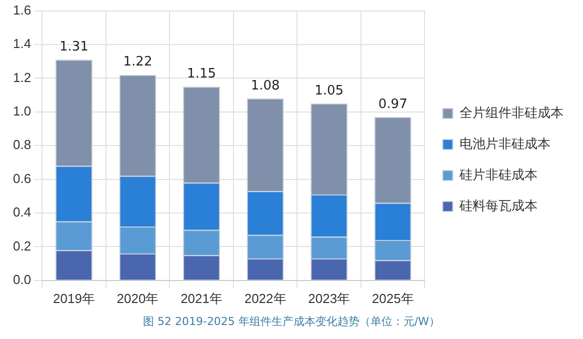 This screenshot has width=583, height=339. Describe the element at coordinates (292, 321) in the screenshot. I see `text: 图 52 2019-2025 年组件生产成本变化趋势（单位：元/W）` at that location.